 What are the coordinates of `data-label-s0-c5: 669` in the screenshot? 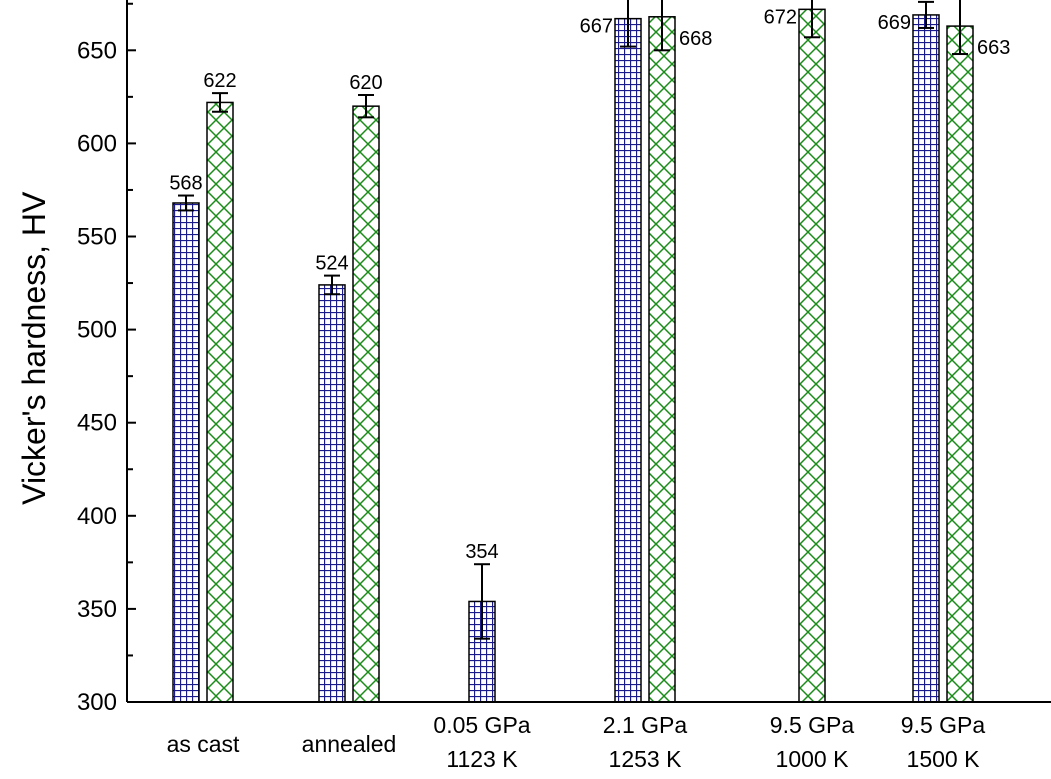 It's located at (894, 23).